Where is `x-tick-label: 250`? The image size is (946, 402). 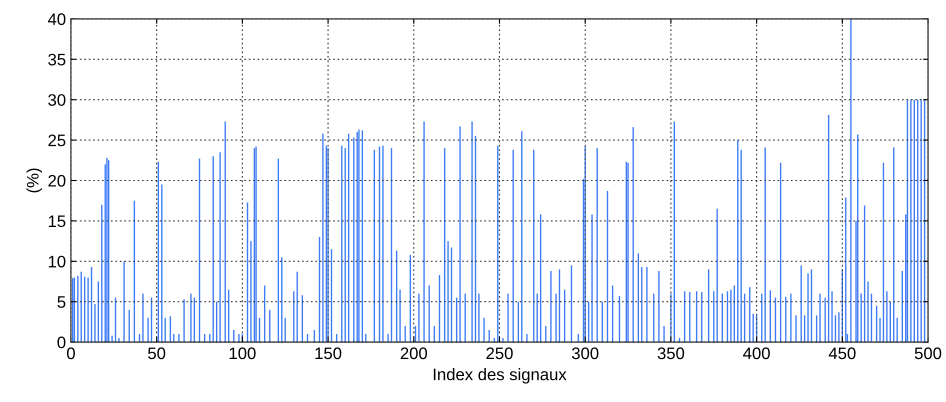
x-tick-label: 250 is located at coordinates (499, 353).